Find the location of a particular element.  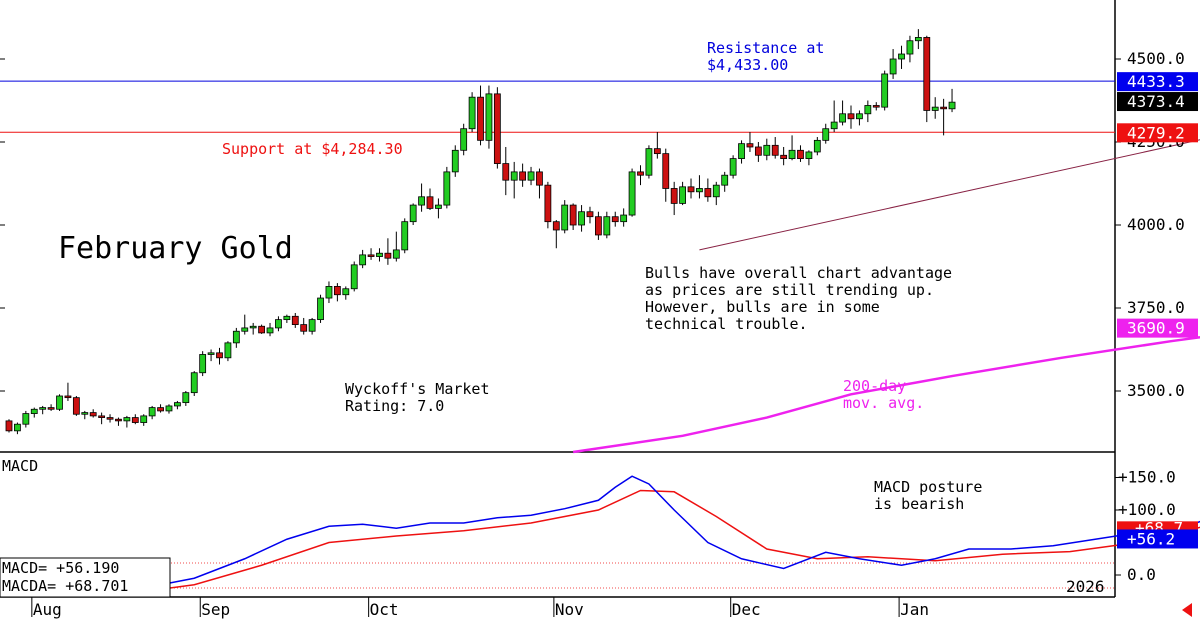

outlook-line-2: as prices are still trending up. is located at coordinates (789, 290).